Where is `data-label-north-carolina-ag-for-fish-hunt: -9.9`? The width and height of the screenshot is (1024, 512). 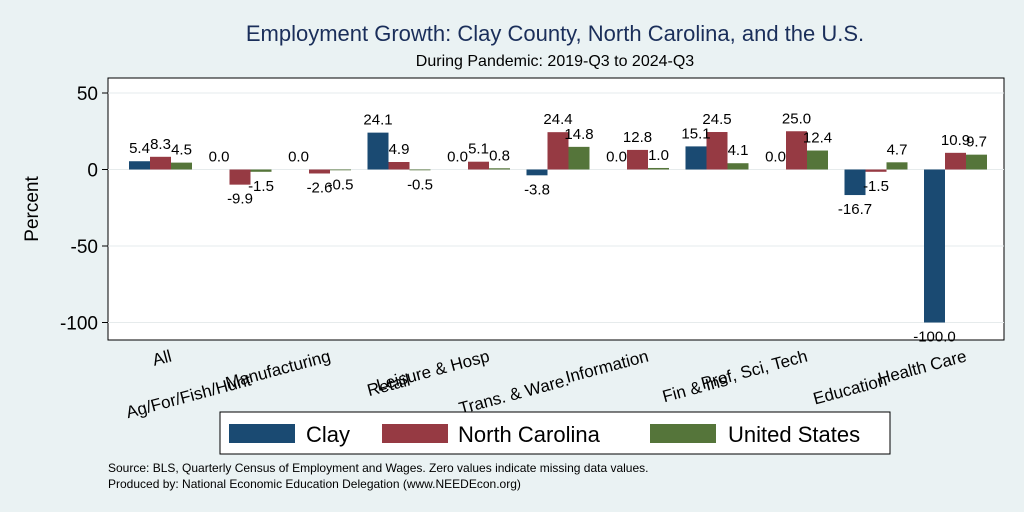 data-label-north-carolina-ag-for-fish-hunt: -9.9 is located at coordinates (240, 199).